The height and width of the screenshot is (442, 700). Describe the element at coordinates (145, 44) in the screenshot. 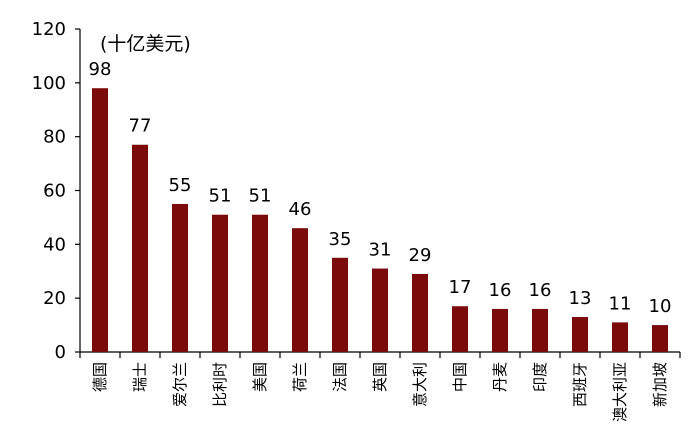

I see `unit-label: (十亿美元)` at that location.